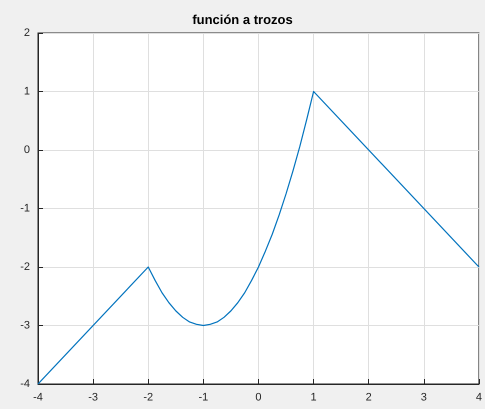 The width and height of the screenshot is (485, 409). What do you see at coordinates (27, 33) in the screenshot?
I see `y-tick-label: 2` at bounding box center [27, 33].